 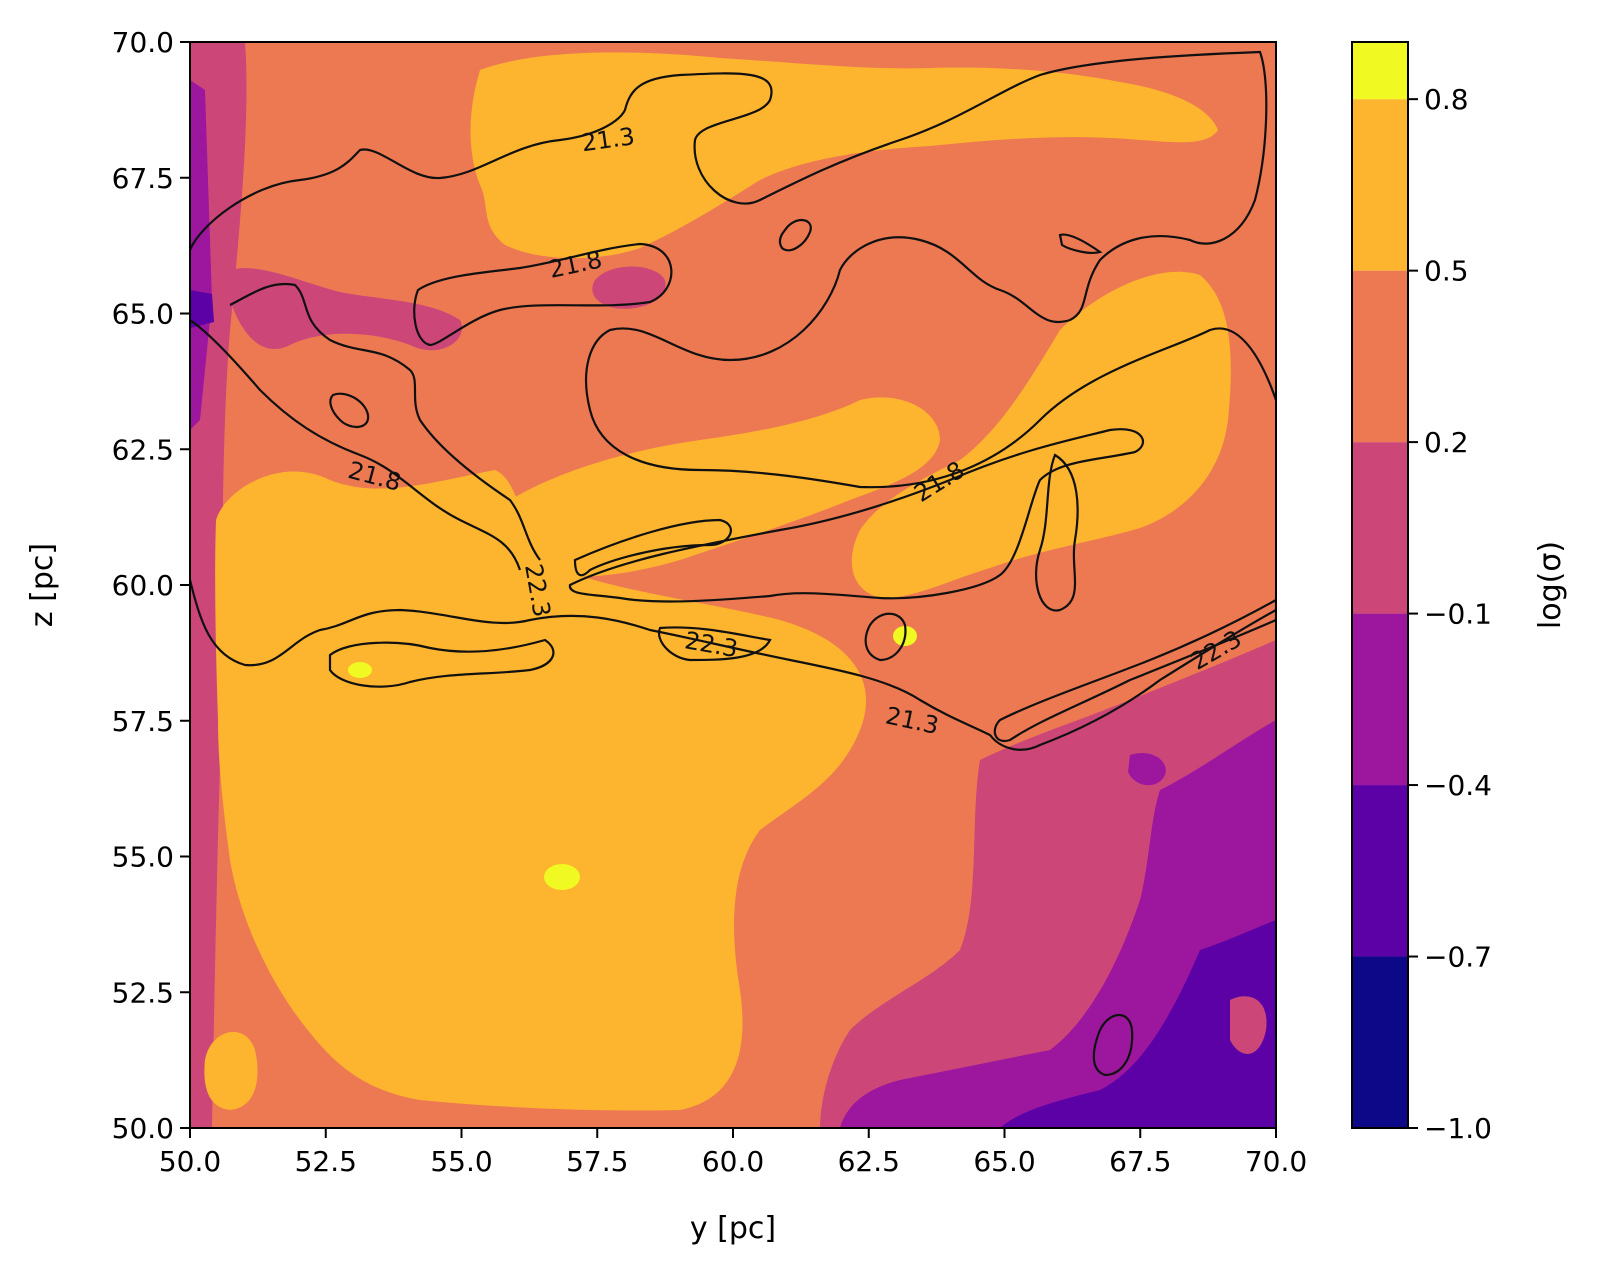 I want to click on colorbar-title: log(σ), so click(x=1550, y=585).